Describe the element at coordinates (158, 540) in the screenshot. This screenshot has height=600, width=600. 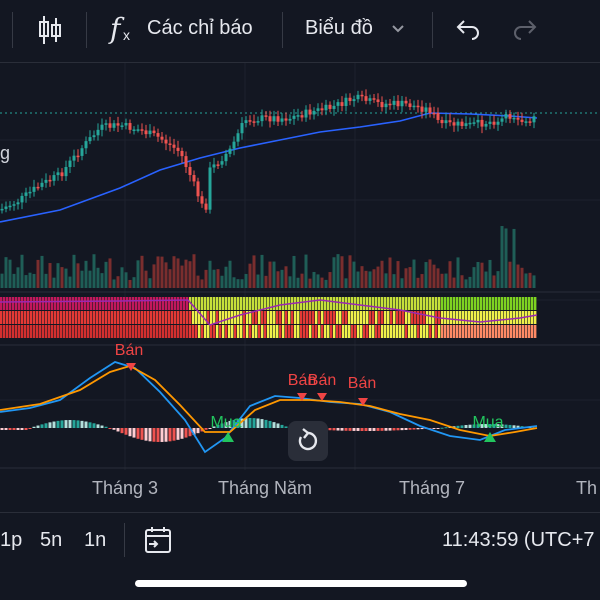
I see `calendar-range-icon` at that location.